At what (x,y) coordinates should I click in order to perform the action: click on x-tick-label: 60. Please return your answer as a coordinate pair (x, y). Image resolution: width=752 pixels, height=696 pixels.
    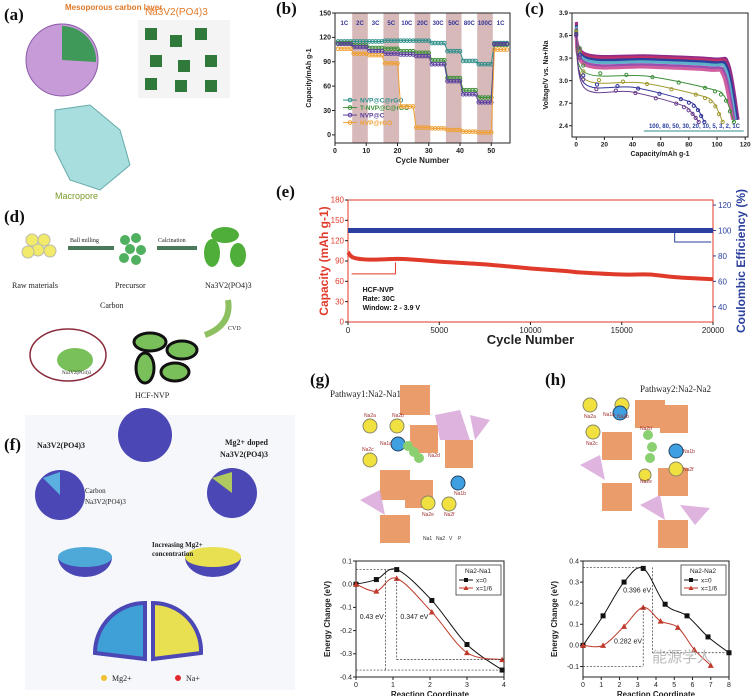
    Looking at the image, I should click on (661, 145).